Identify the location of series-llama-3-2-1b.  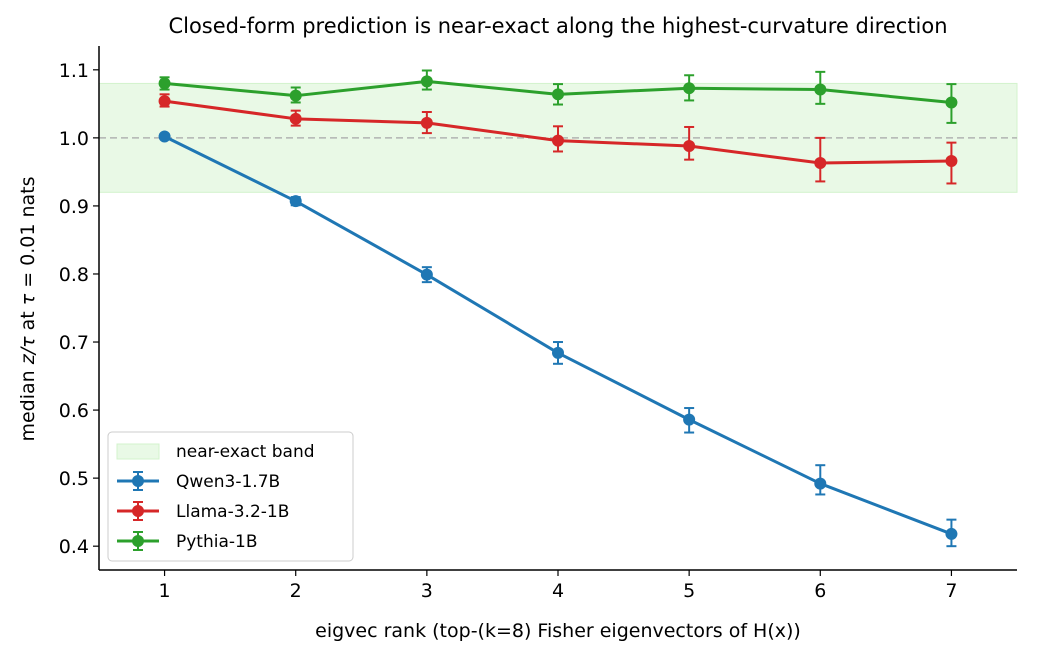
(558, 139).